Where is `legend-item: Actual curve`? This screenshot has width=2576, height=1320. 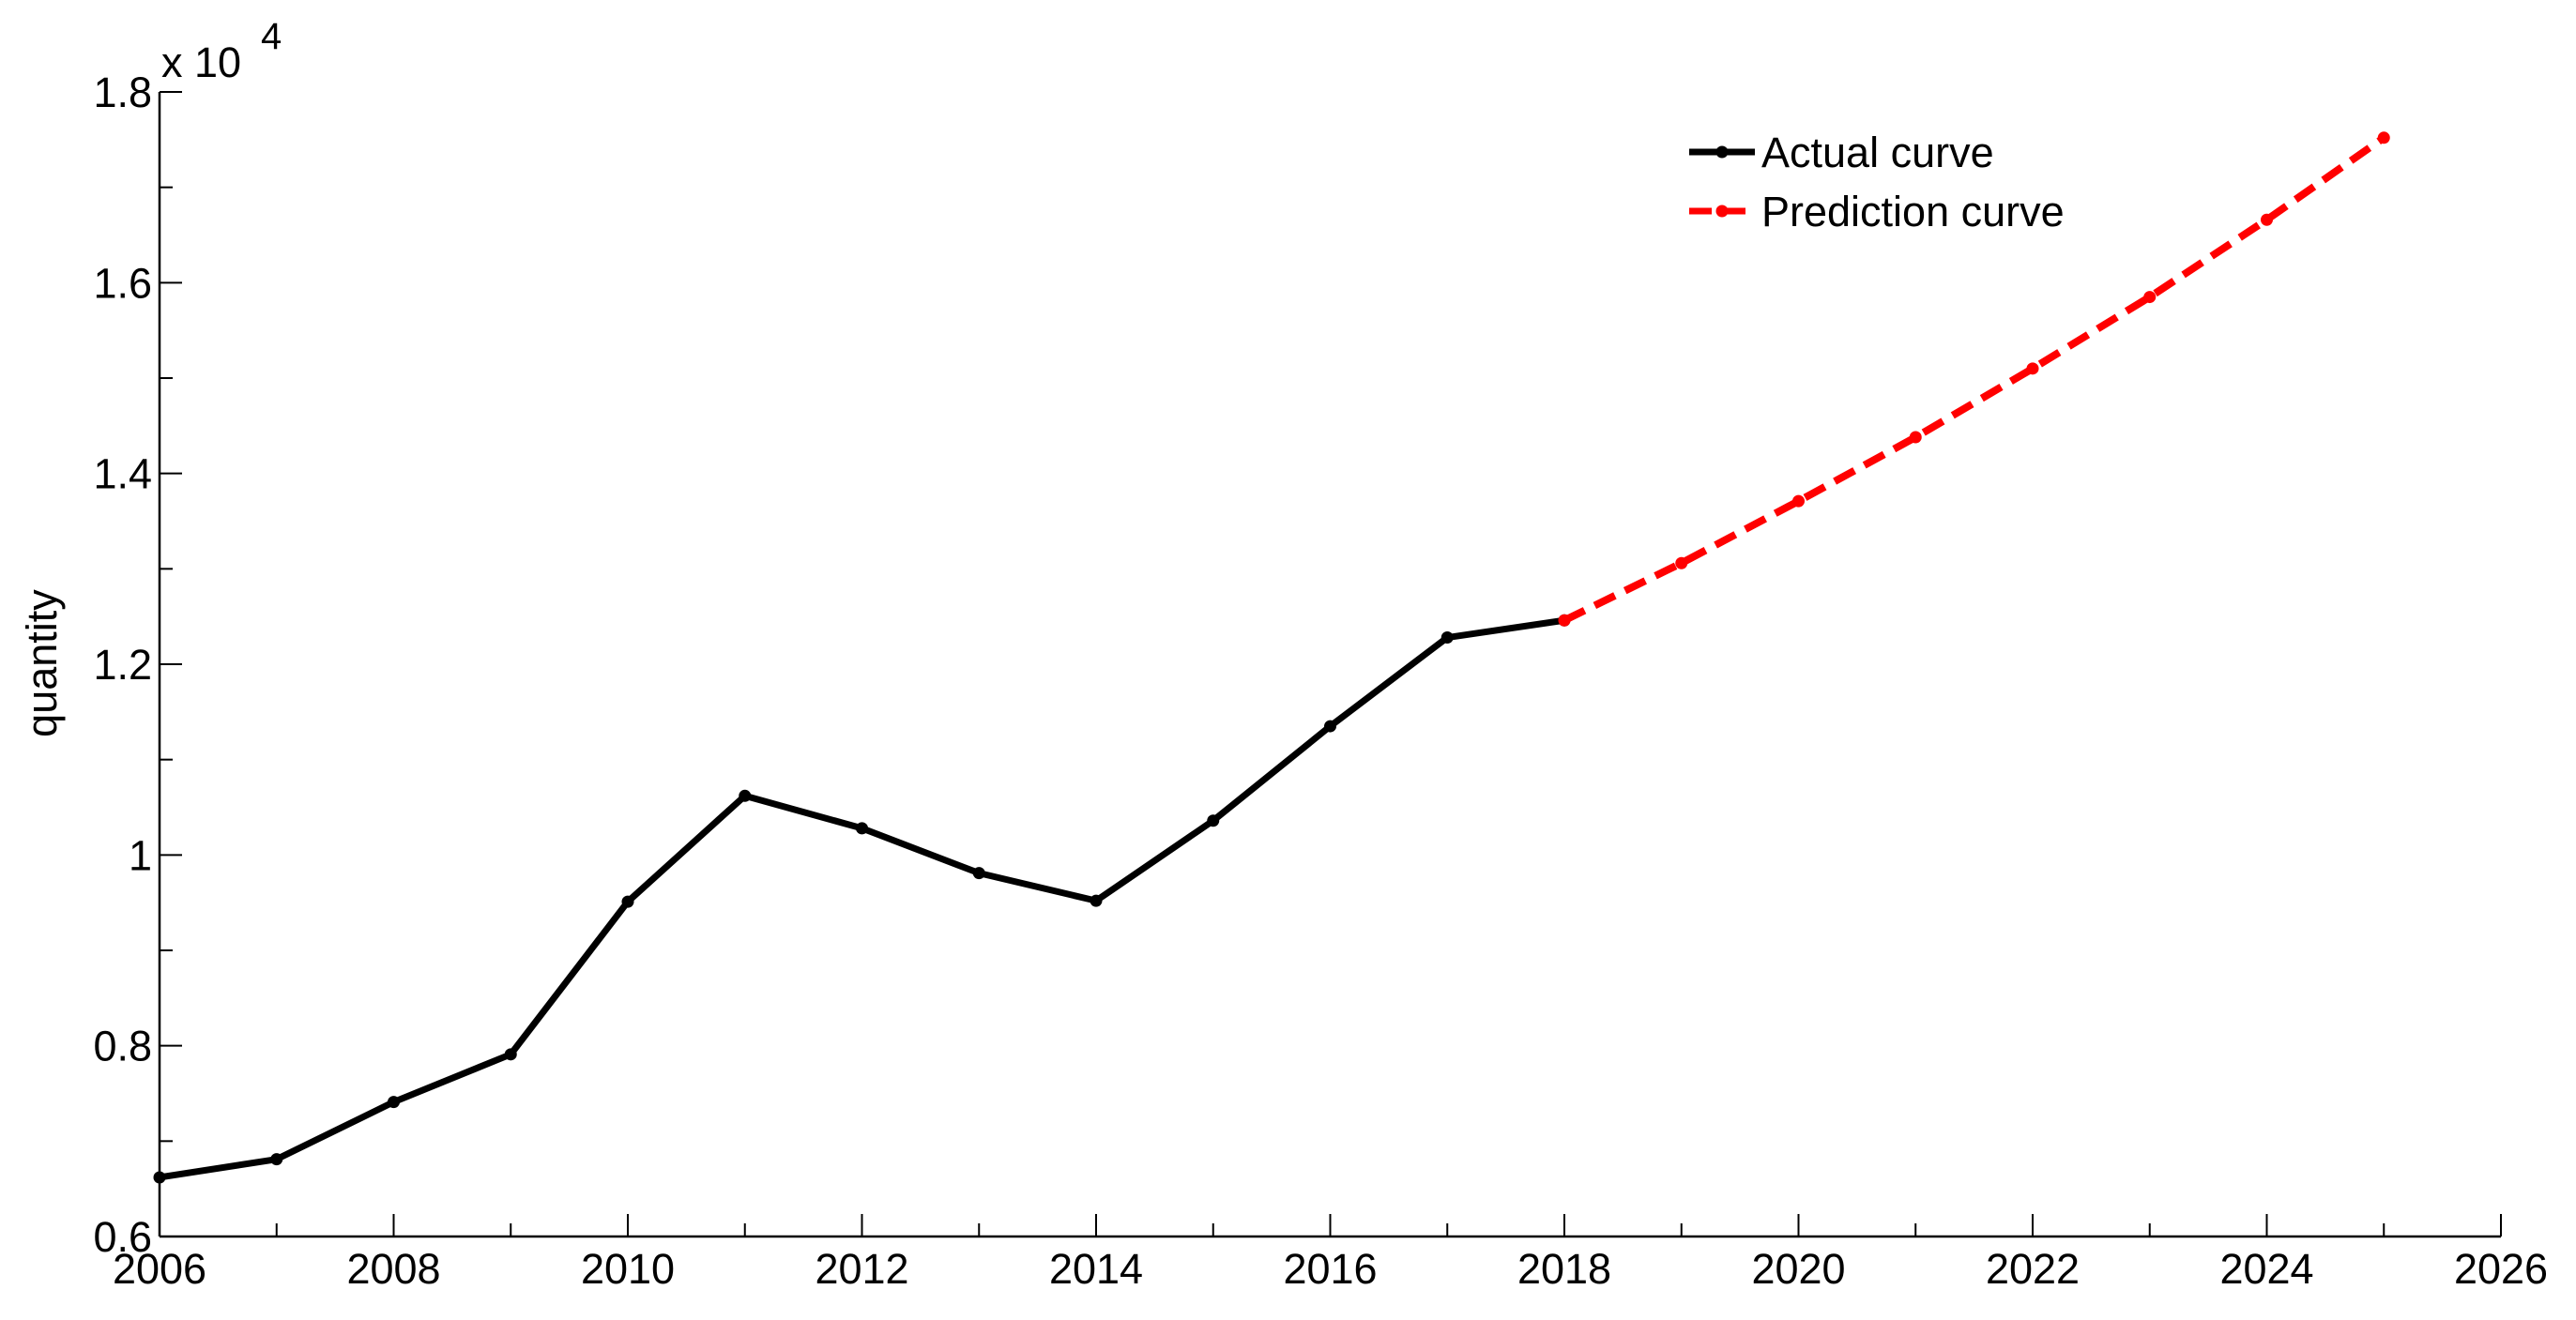
legend-item: Actual curve is located at coordinates (1841, 152).